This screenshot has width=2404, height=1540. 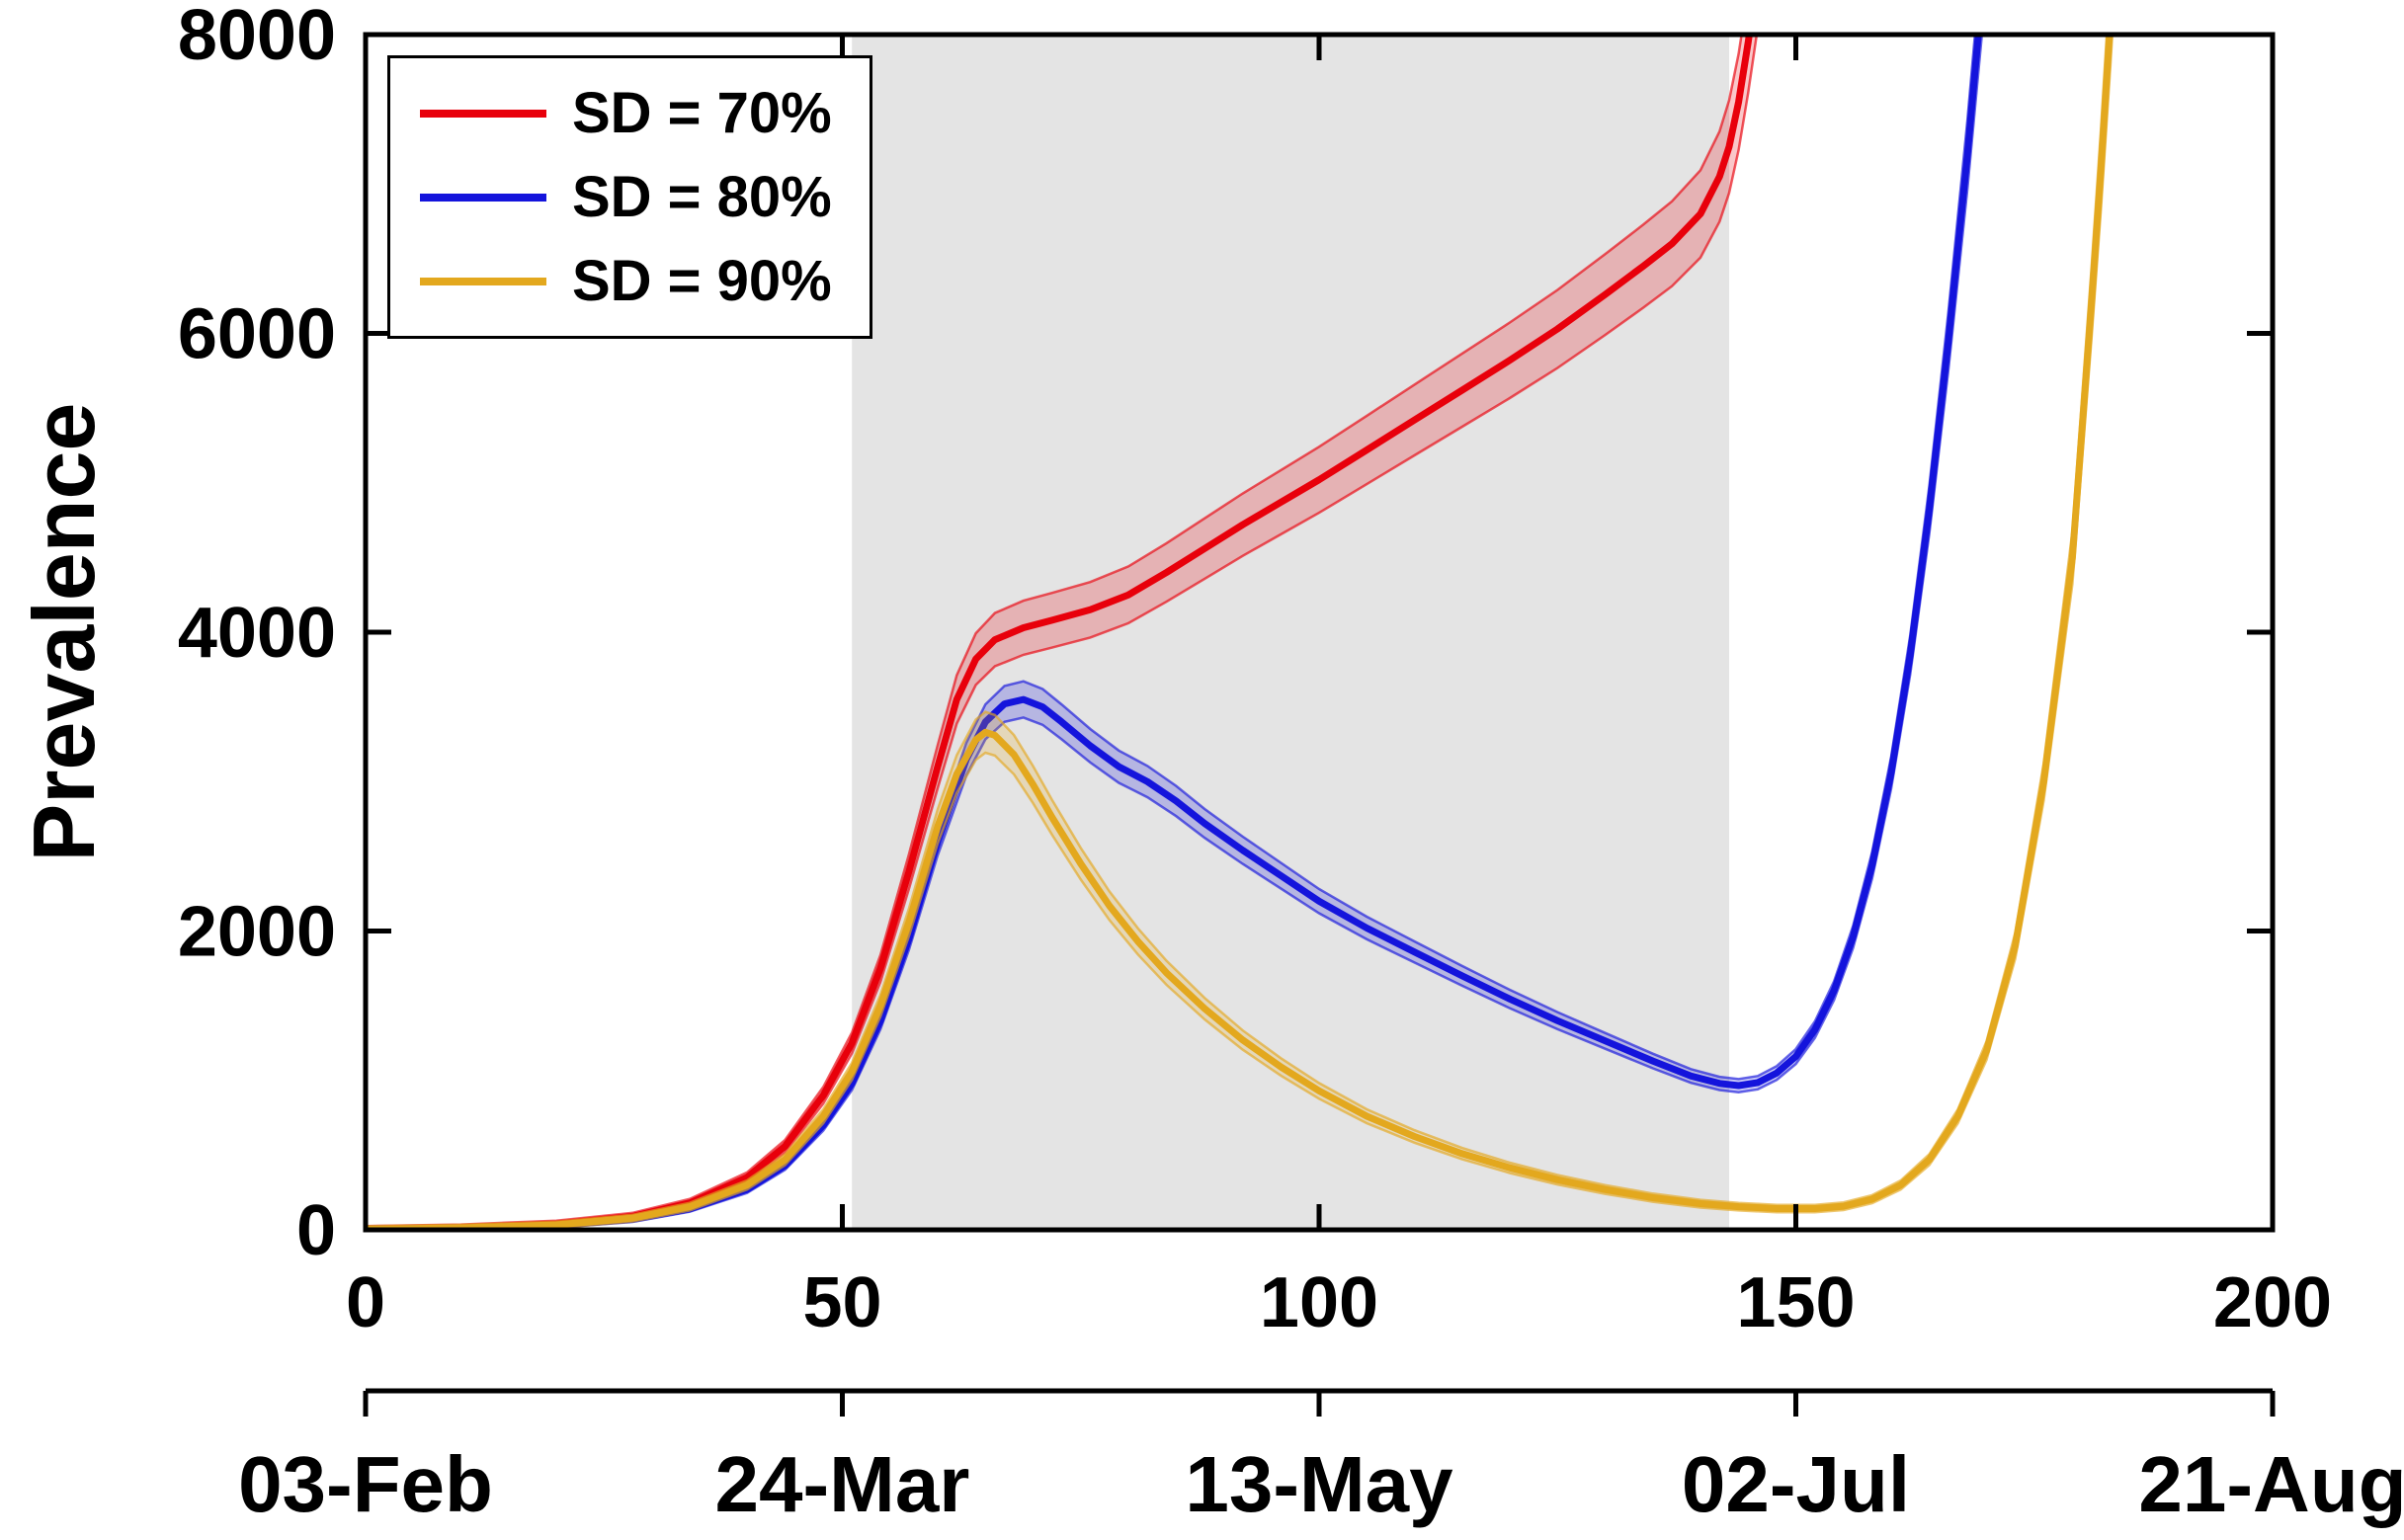 What do you see at coordinates (702, 281) in the screenshot?
I see `legend-label-sd-90: SD = 90%` at bounding box center [702, 281].